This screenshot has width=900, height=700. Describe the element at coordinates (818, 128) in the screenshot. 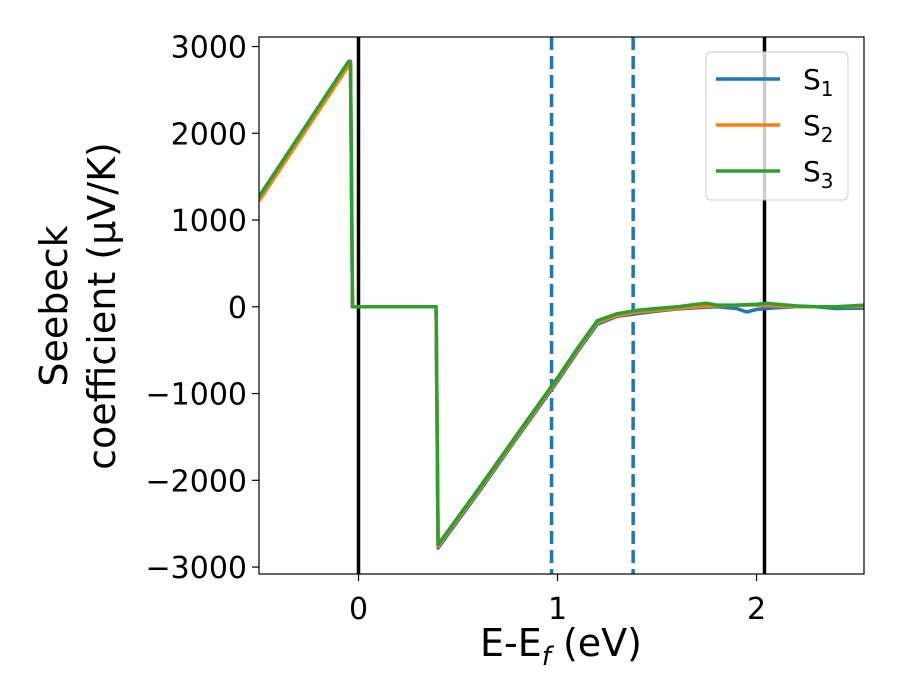

I see `legend-label-s2: S2` at that location.